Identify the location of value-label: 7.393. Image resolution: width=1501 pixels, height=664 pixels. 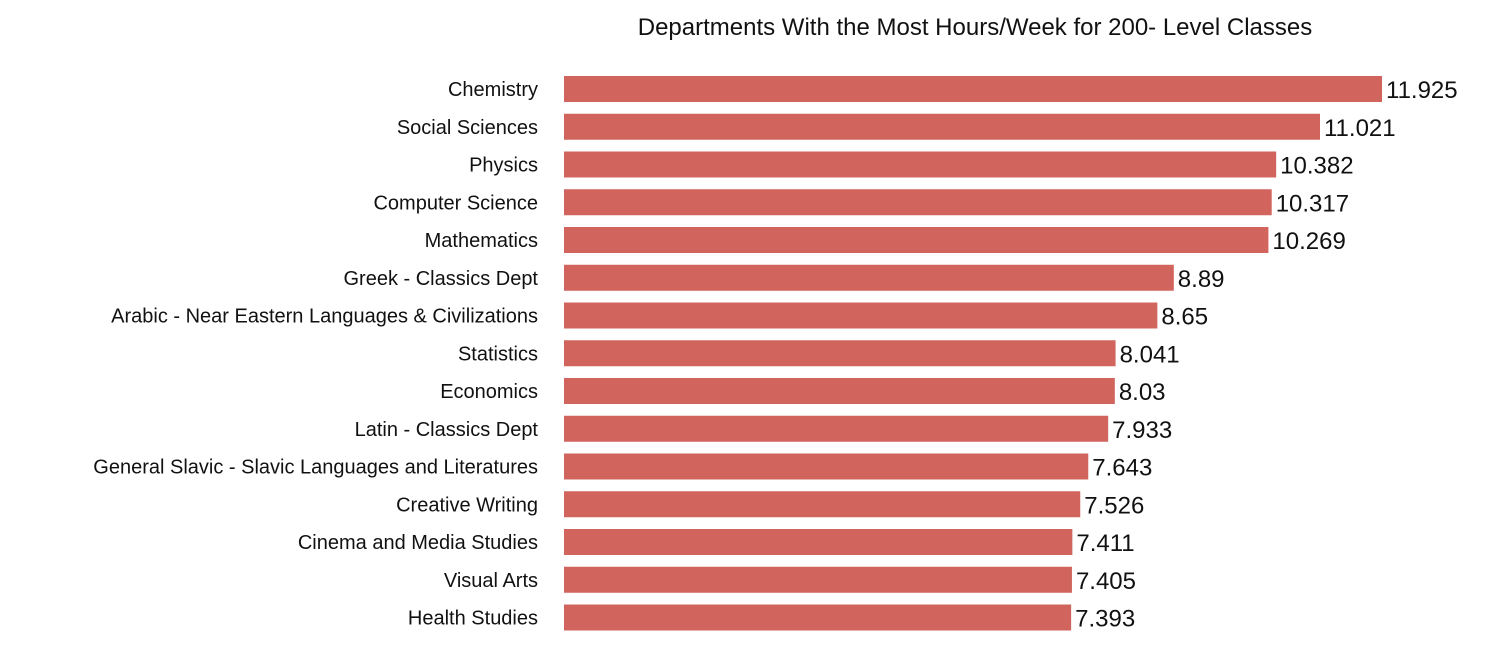
(1105, 619).